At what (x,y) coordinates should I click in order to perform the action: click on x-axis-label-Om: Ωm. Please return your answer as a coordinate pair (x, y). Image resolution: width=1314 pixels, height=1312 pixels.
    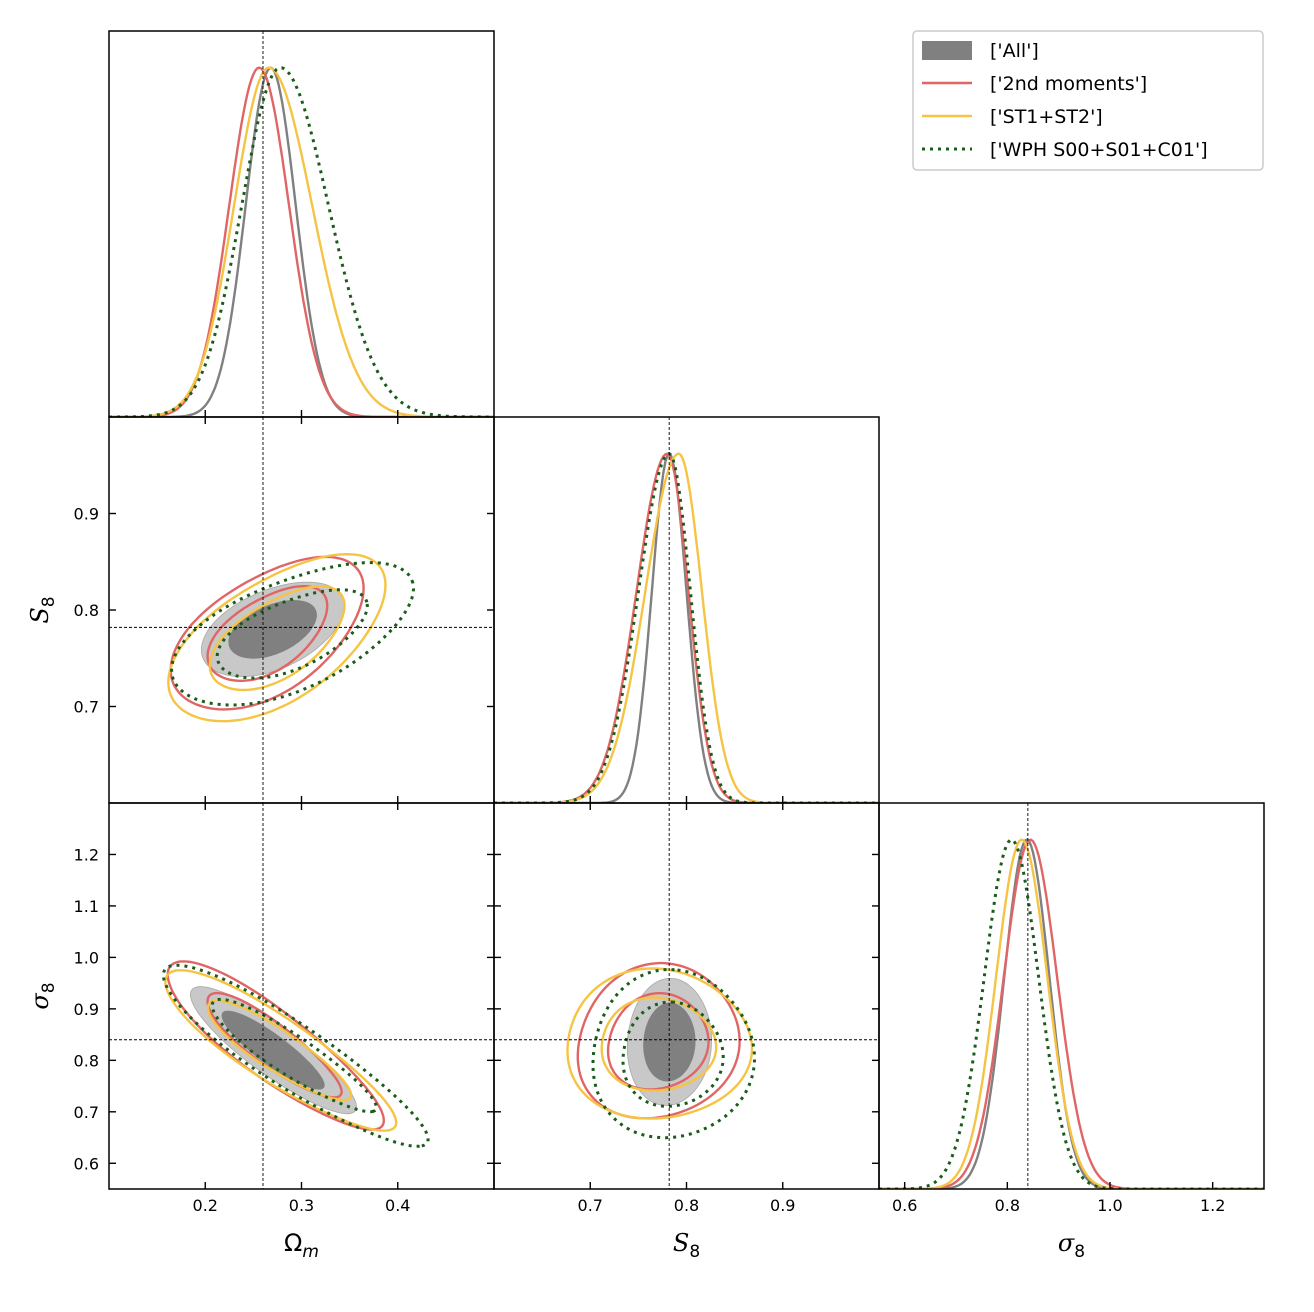
    Looking at the image, I should click on (301, 1245).